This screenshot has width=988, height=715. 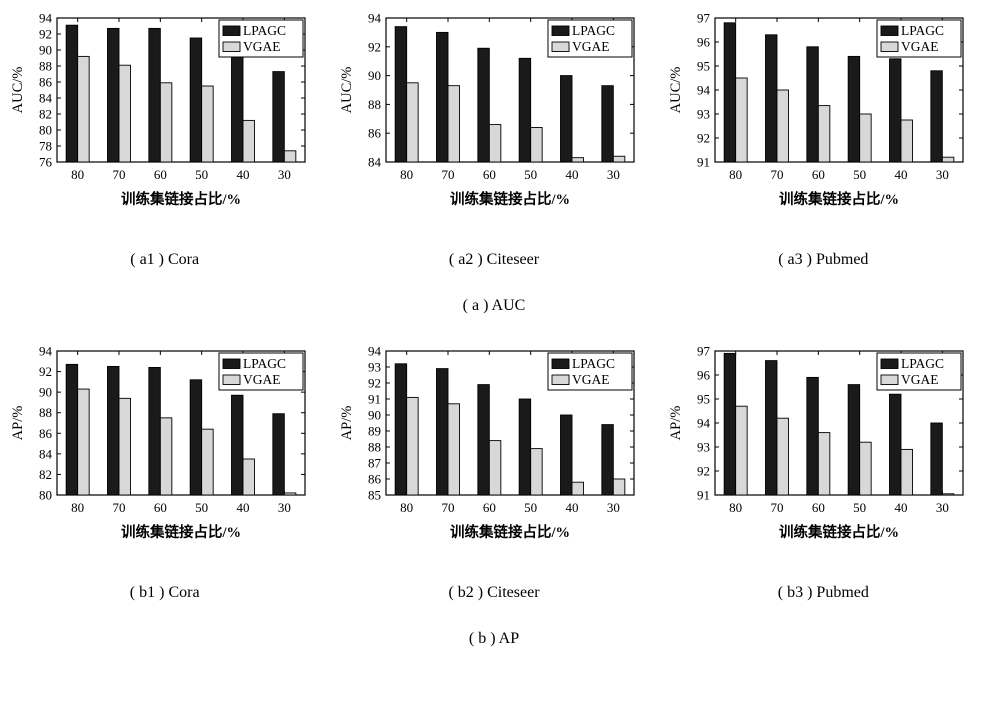 I want to click on svg-text: 85, so click(x=374, y=495).